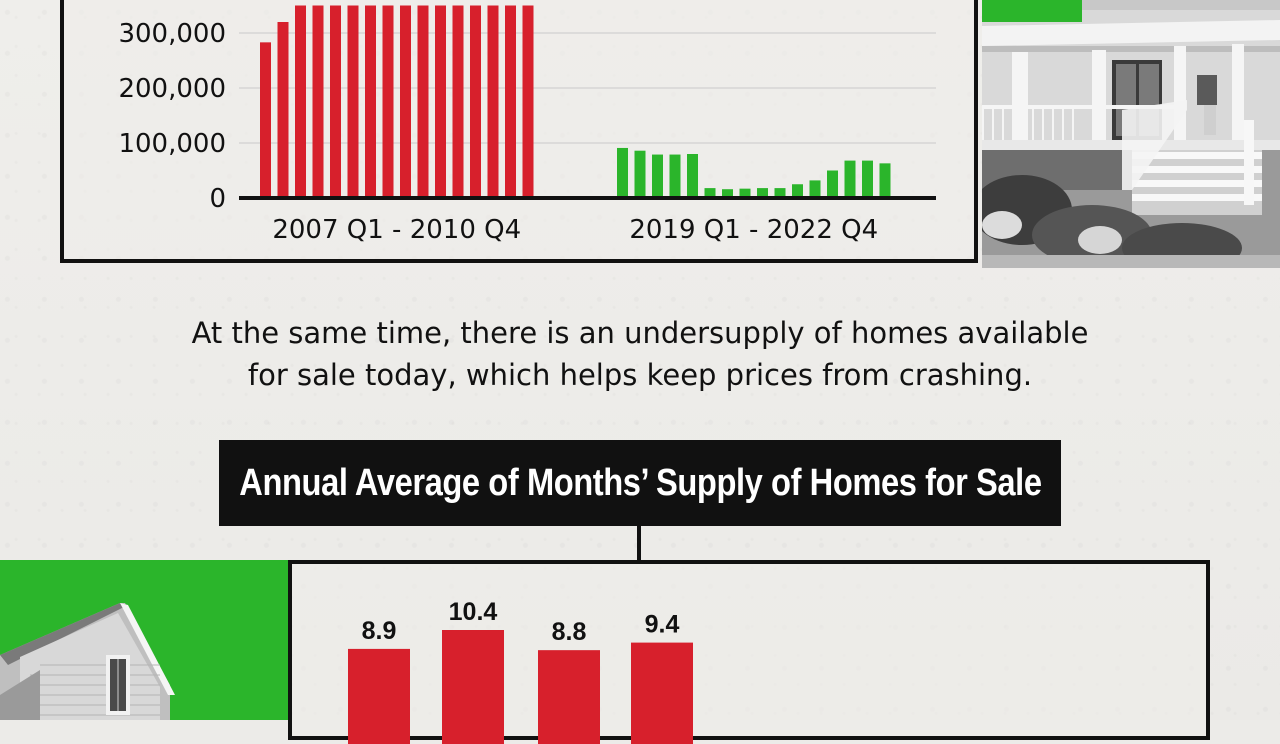 This screenshot has width=1280, height=744. What do you see at coordinates (662, 625) in the screenshot?
I see `bar-value-label: 9.4` at bounding box center [662, 625].